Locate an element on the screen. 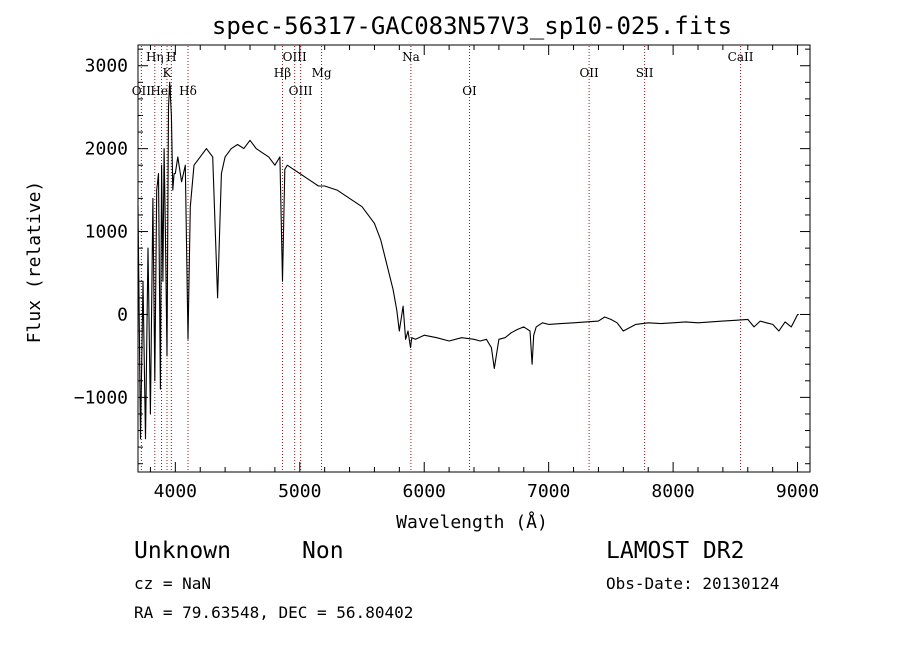 This screenshot has height=649, width=900. spectral-line-label: Hη is located at coordinates (155, 57).